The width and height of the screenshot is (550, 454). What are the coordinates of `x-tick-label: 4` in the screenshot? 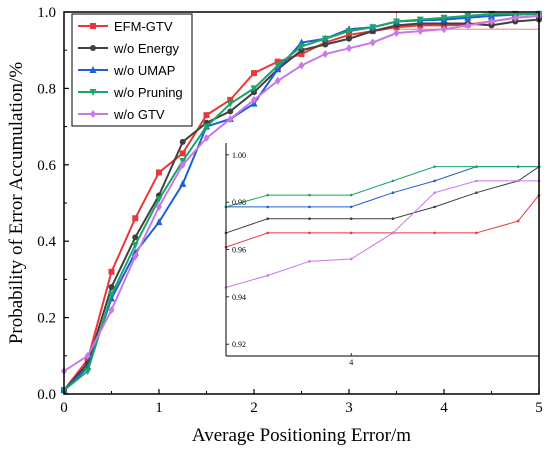 It's located at (444, 408).